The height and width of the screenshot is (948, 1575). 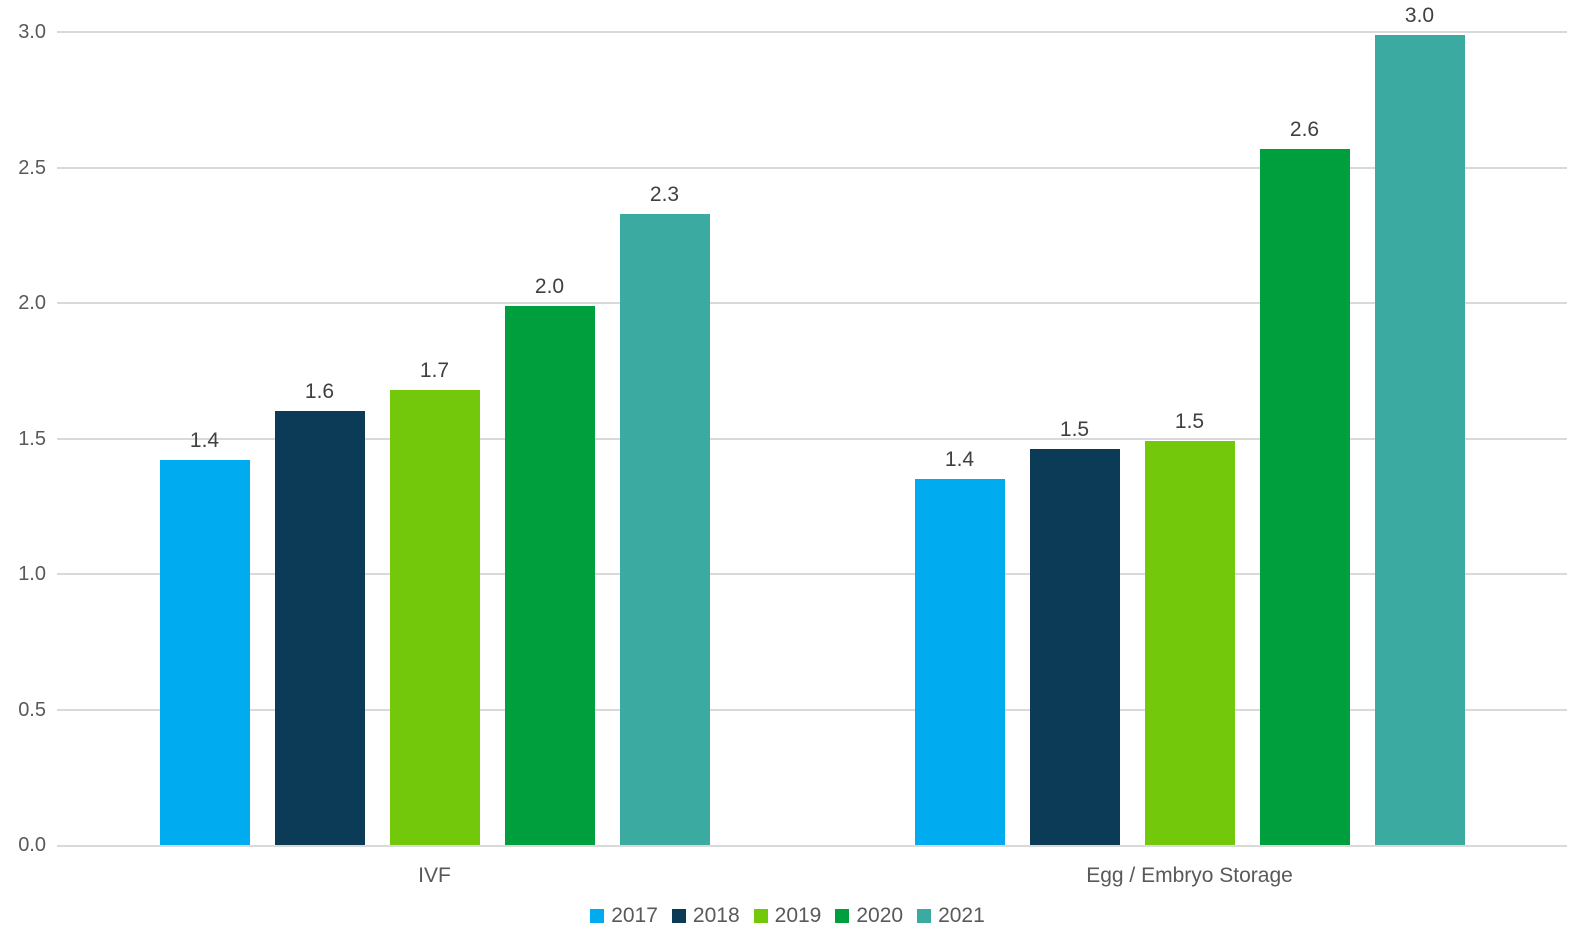 I want to click on legend-item-2021: 2021, so click(x=951, y=916).